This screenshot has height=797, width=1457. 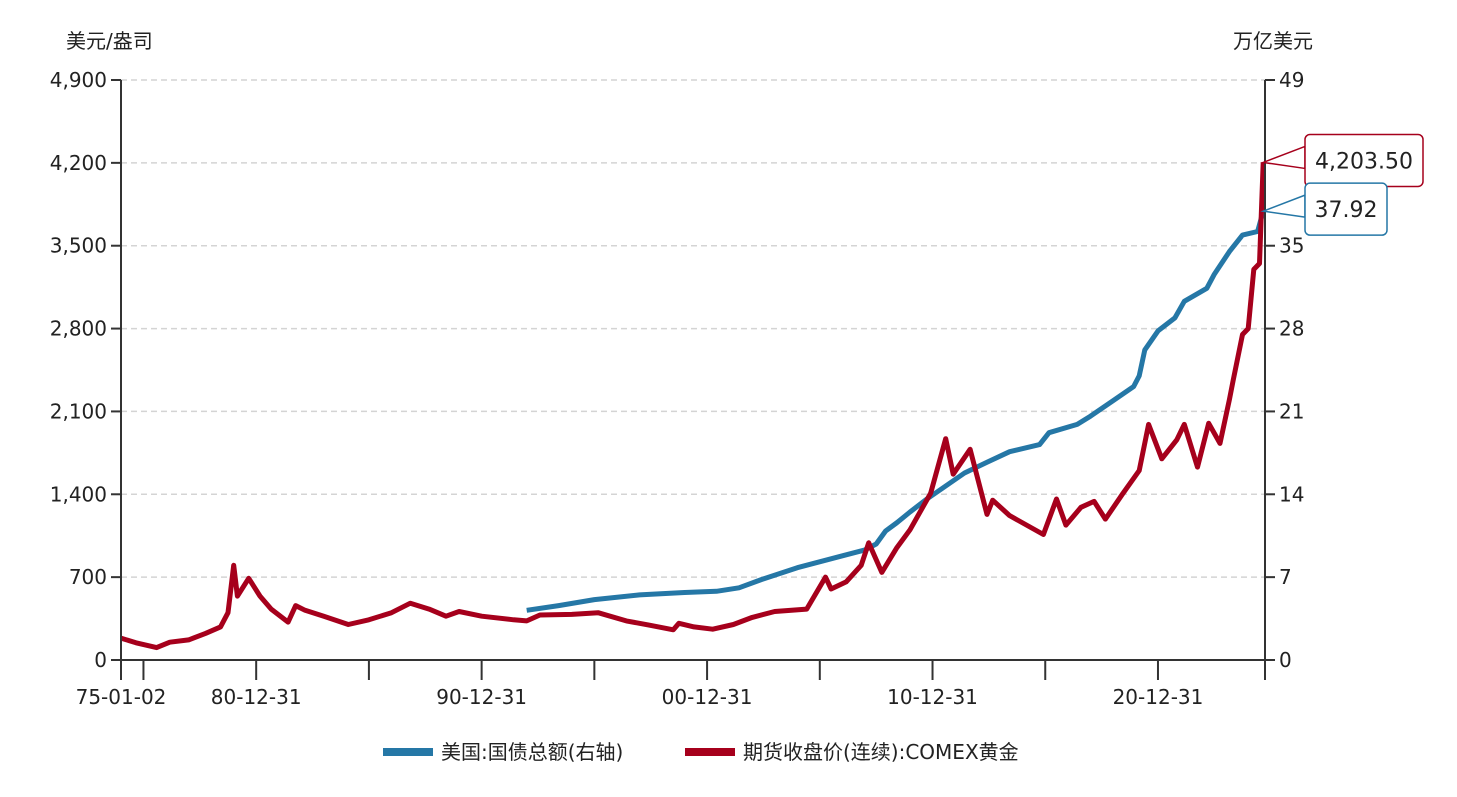 What do you see at coordinates (78, 329) in the screenshot?
I see `left-tick-label: 2,800` at bounding box center [78, 329].